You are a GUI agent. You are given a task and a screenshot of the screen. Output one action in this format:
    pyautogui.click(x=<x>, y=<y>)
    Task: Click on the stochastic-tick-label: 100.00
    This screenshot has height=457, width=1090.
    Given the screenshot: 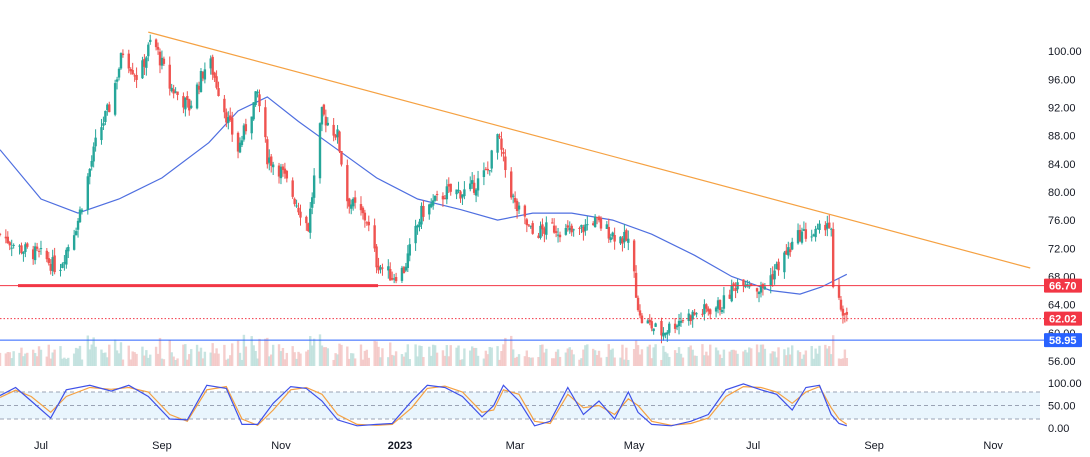 What is the action you would take?
    pyautogui.click(x=1065, y=384)
    